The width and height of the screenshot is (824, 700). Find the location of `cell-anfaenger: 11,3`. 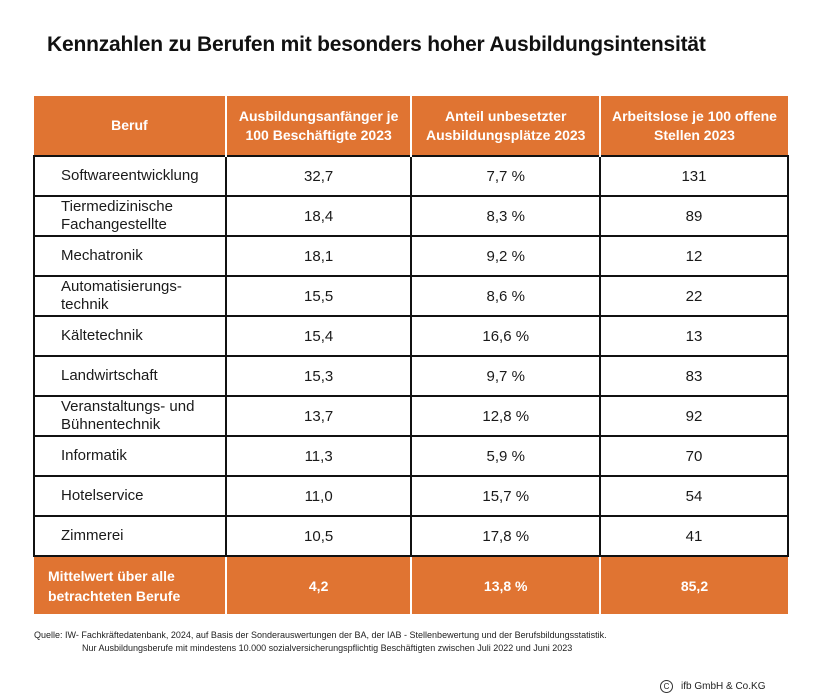

cell-anfaenger: 11,3 is located at coordinates (318, 456).